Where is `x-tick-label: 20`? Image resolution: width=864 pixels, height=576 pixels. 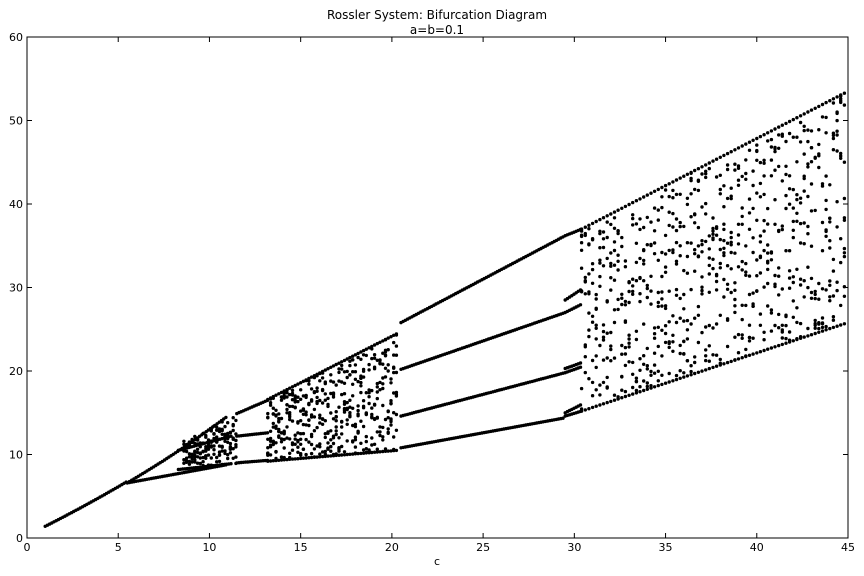 x-tick-label: 20 is located at coordinates (392, 547).